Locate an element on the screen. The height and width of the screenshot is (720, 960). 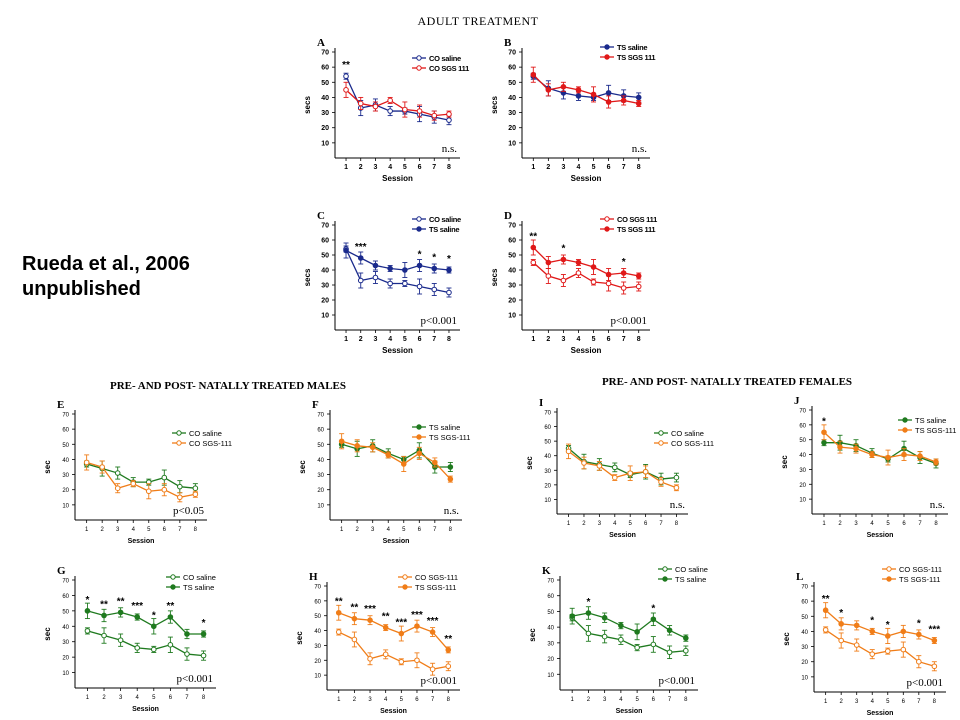
x-tick-label-K: 5 is located at coordinates (637, 700).